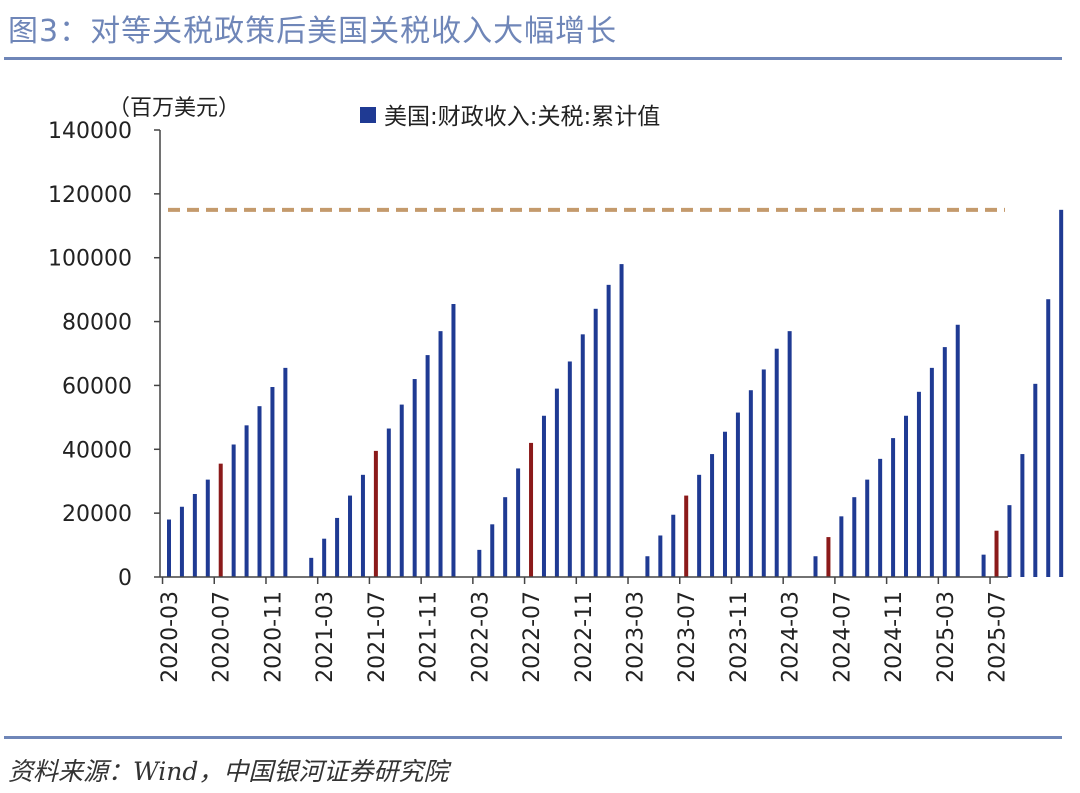 This screenshot has height=793, width=1080. I want to click on x-tick-label: 2021-11, so click(429, 637).